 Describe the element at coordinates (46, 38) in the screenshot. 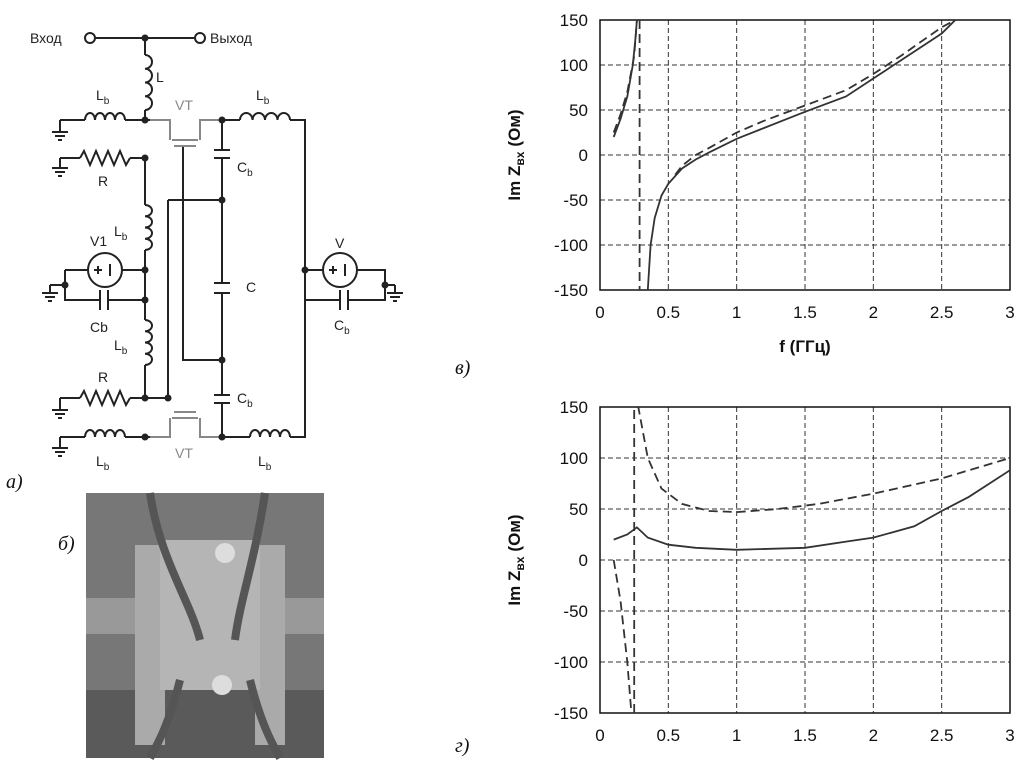

I see `label: Вход` at that location.